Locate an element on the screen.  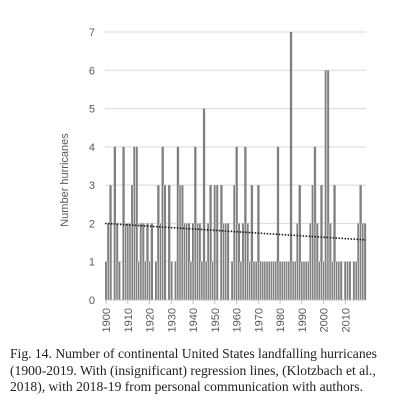
y-tick-label: 2 is located at coordinates (92, 224).